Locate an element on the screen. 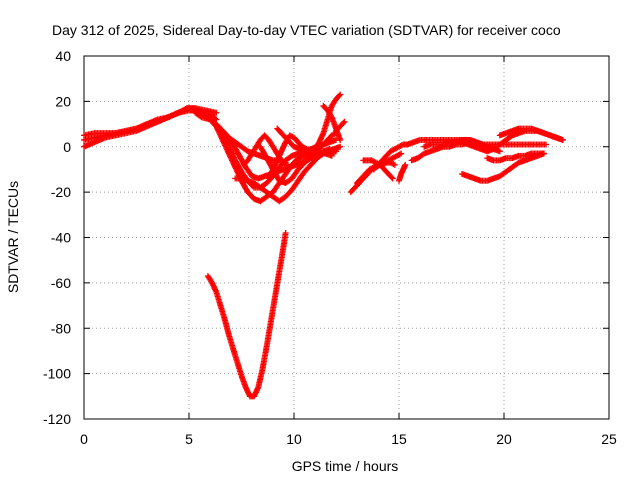 The width and height of the screenshot is (640, 480). x-tick-label: 10 is located at coordinates (294, 439).